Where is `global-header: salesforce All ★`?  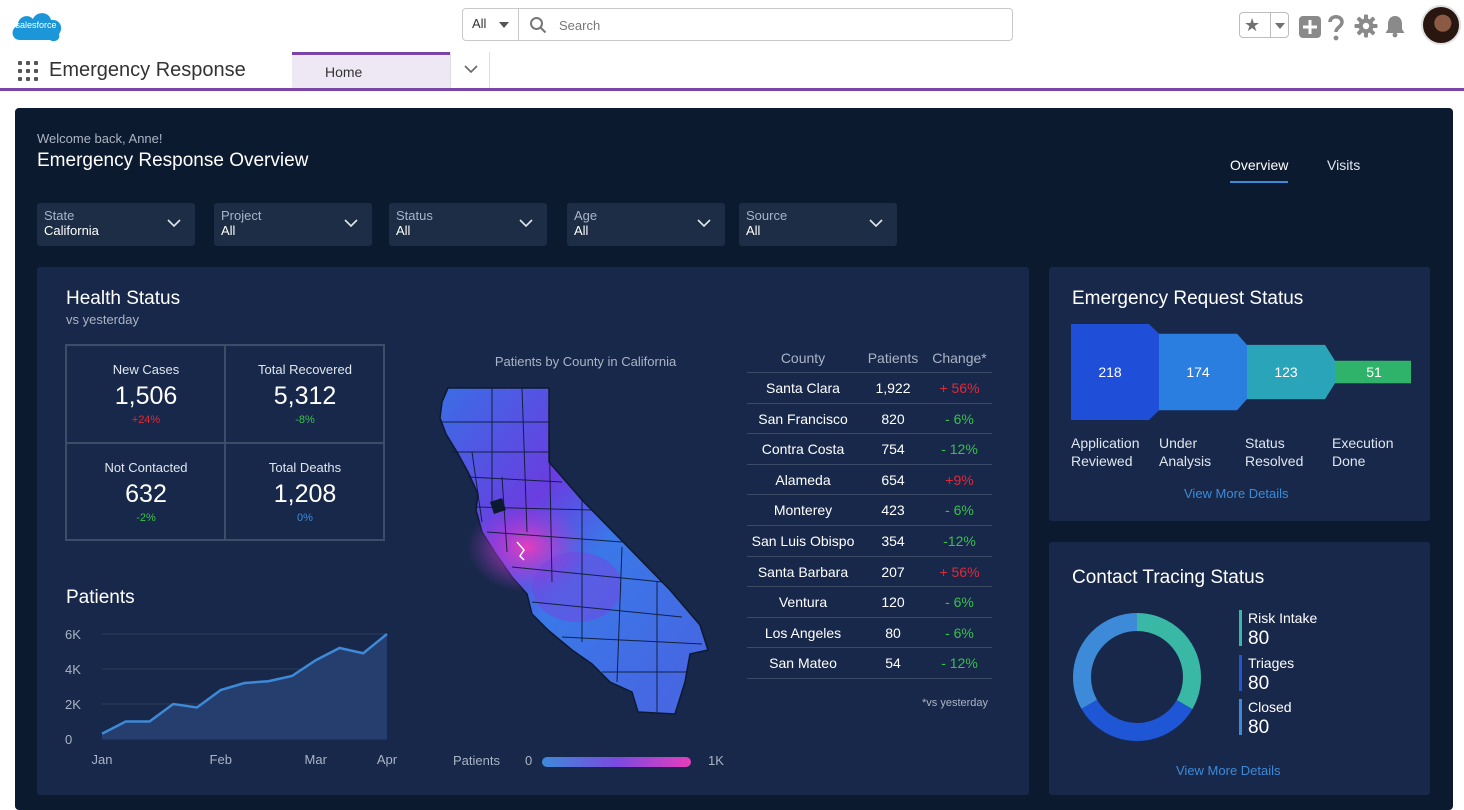
global-header: salesforce All ★ is located at coordinates (732, 26).